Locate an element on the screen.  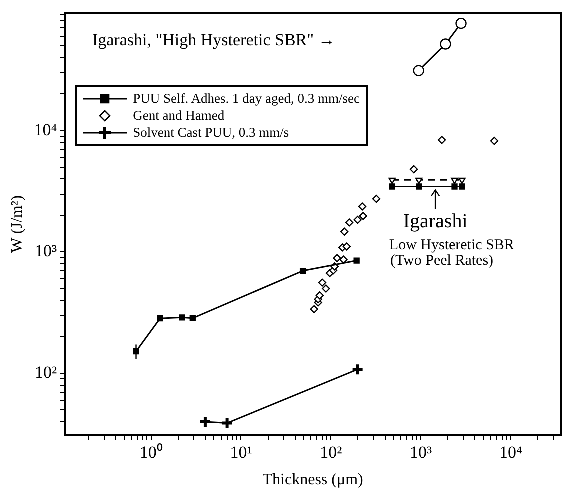
x-tick-label: 10⁰ is located at coordinates (151, 452).